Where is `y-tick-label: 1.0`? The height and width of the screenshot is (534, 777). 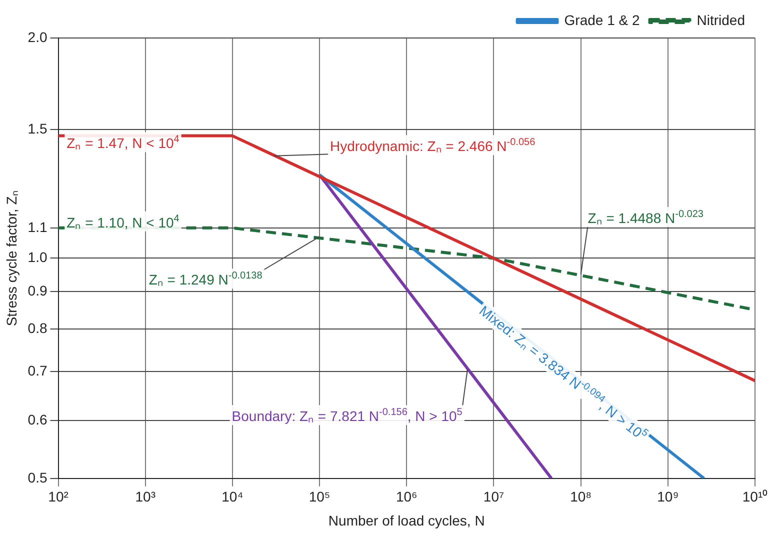
y-tick-label: 1.0 is located at coordinates (38, 257).